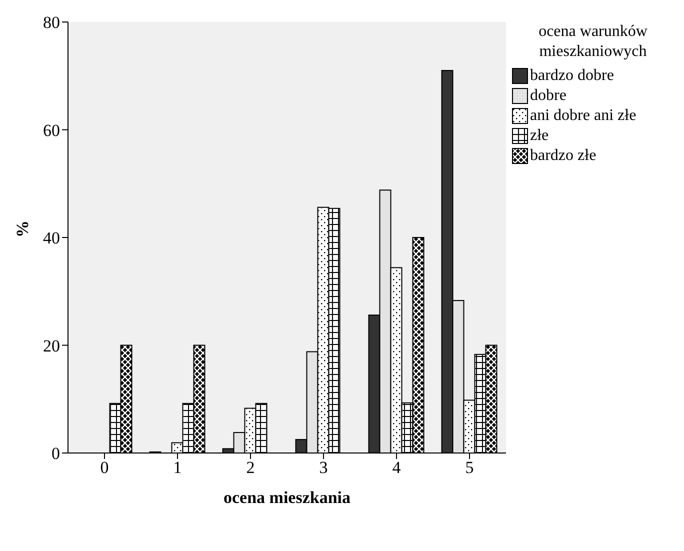 This screenshot has height=551, width=684. Describe the element at coordinates (51, 130) in the screenshot. I see `y-tick-label: 60` at that location.